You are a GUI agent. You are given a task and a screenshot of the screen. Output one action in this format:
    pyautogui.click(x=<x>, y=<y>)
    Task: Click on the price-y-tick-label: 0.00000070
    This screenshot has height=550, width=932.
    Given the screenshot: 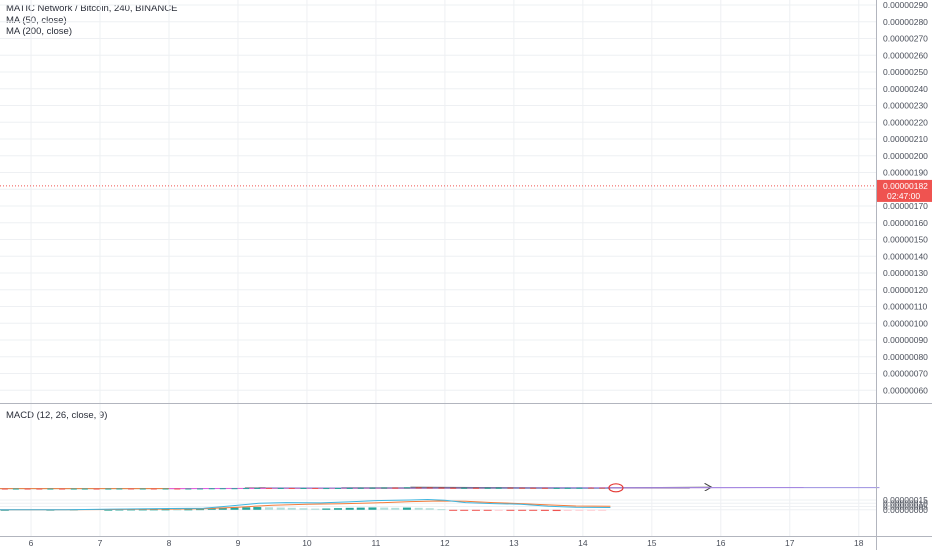 What is the action you would take?
    pyautogui.click(x=905, y=374)
    